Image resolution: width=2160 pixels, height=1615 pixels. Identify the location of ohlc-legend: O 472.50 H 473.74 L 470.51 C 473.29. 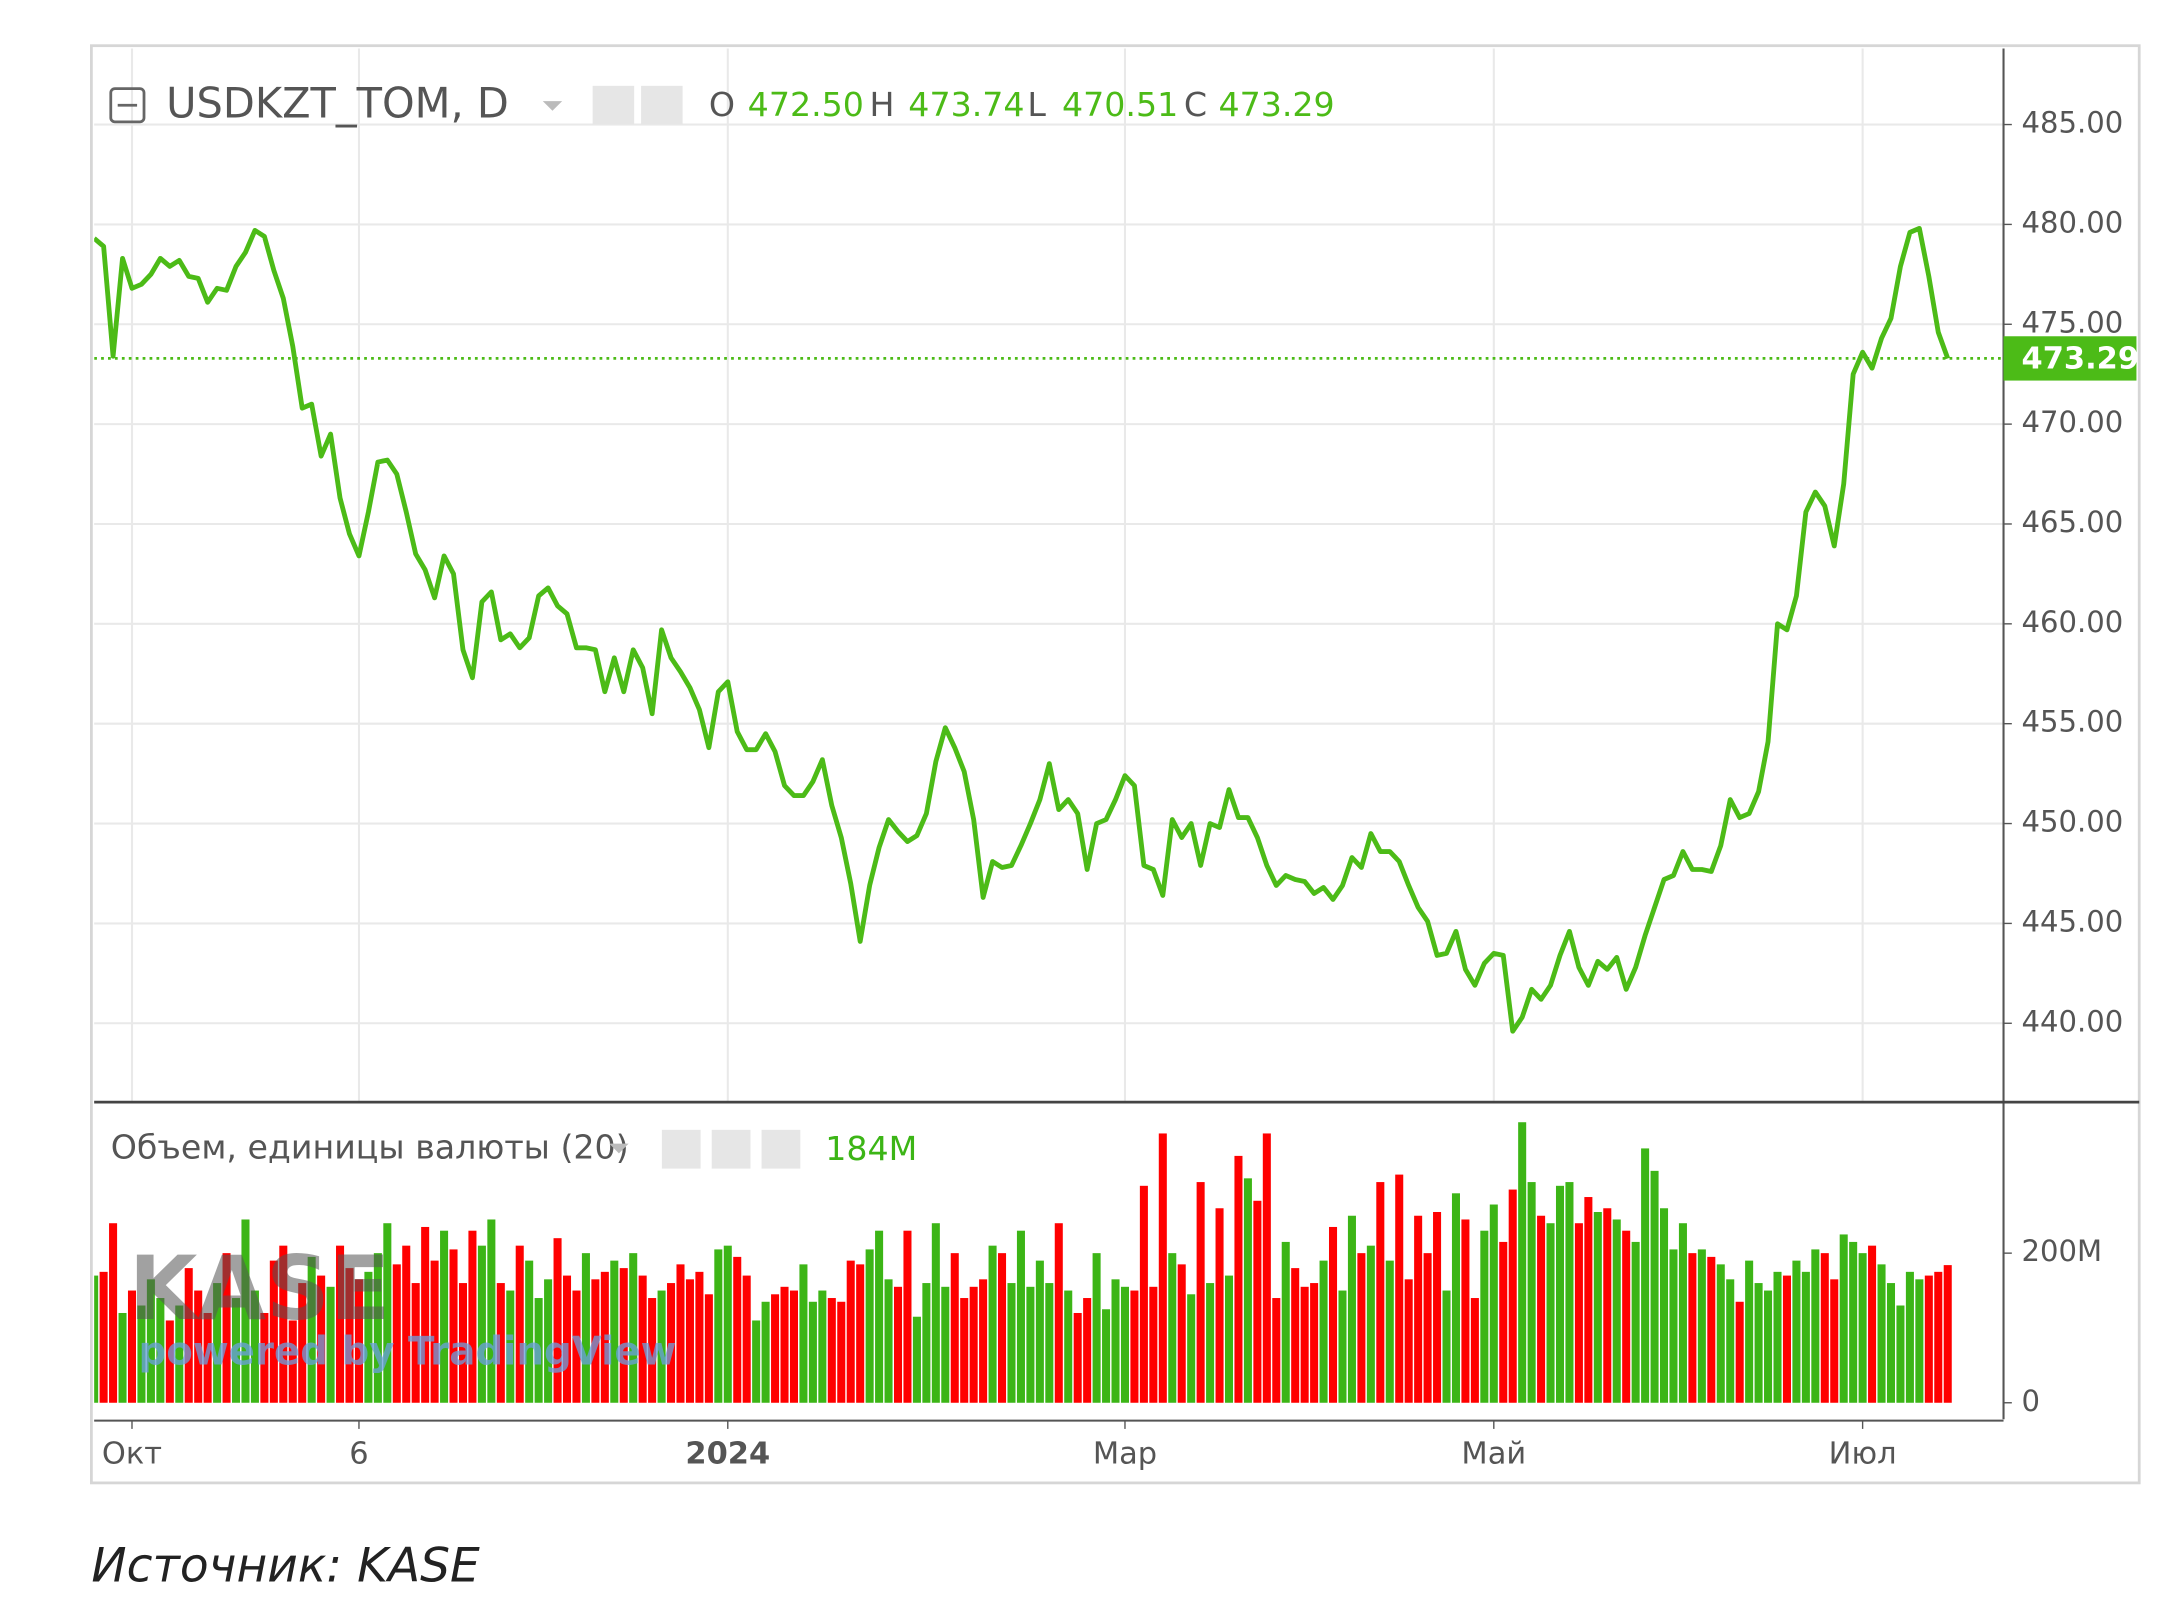
(1022, 104).